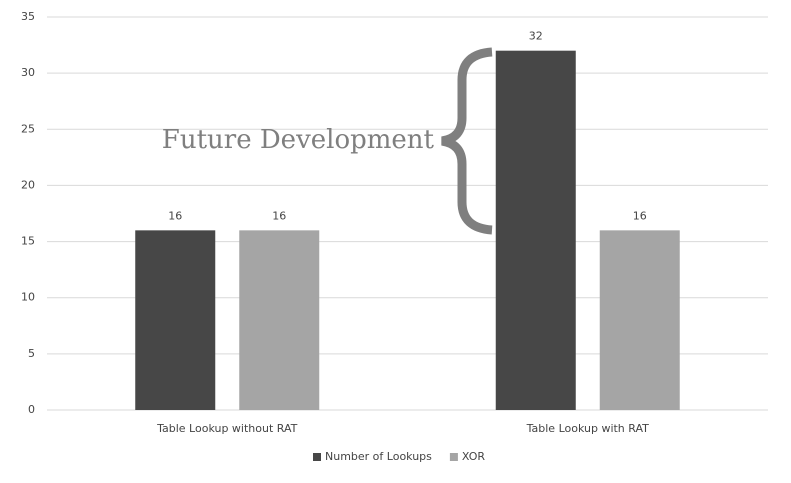  What do you see at coordinates (28, 297) in the screenshot?
I see `y-tick-label: 10` at bounding box center [28, 297].